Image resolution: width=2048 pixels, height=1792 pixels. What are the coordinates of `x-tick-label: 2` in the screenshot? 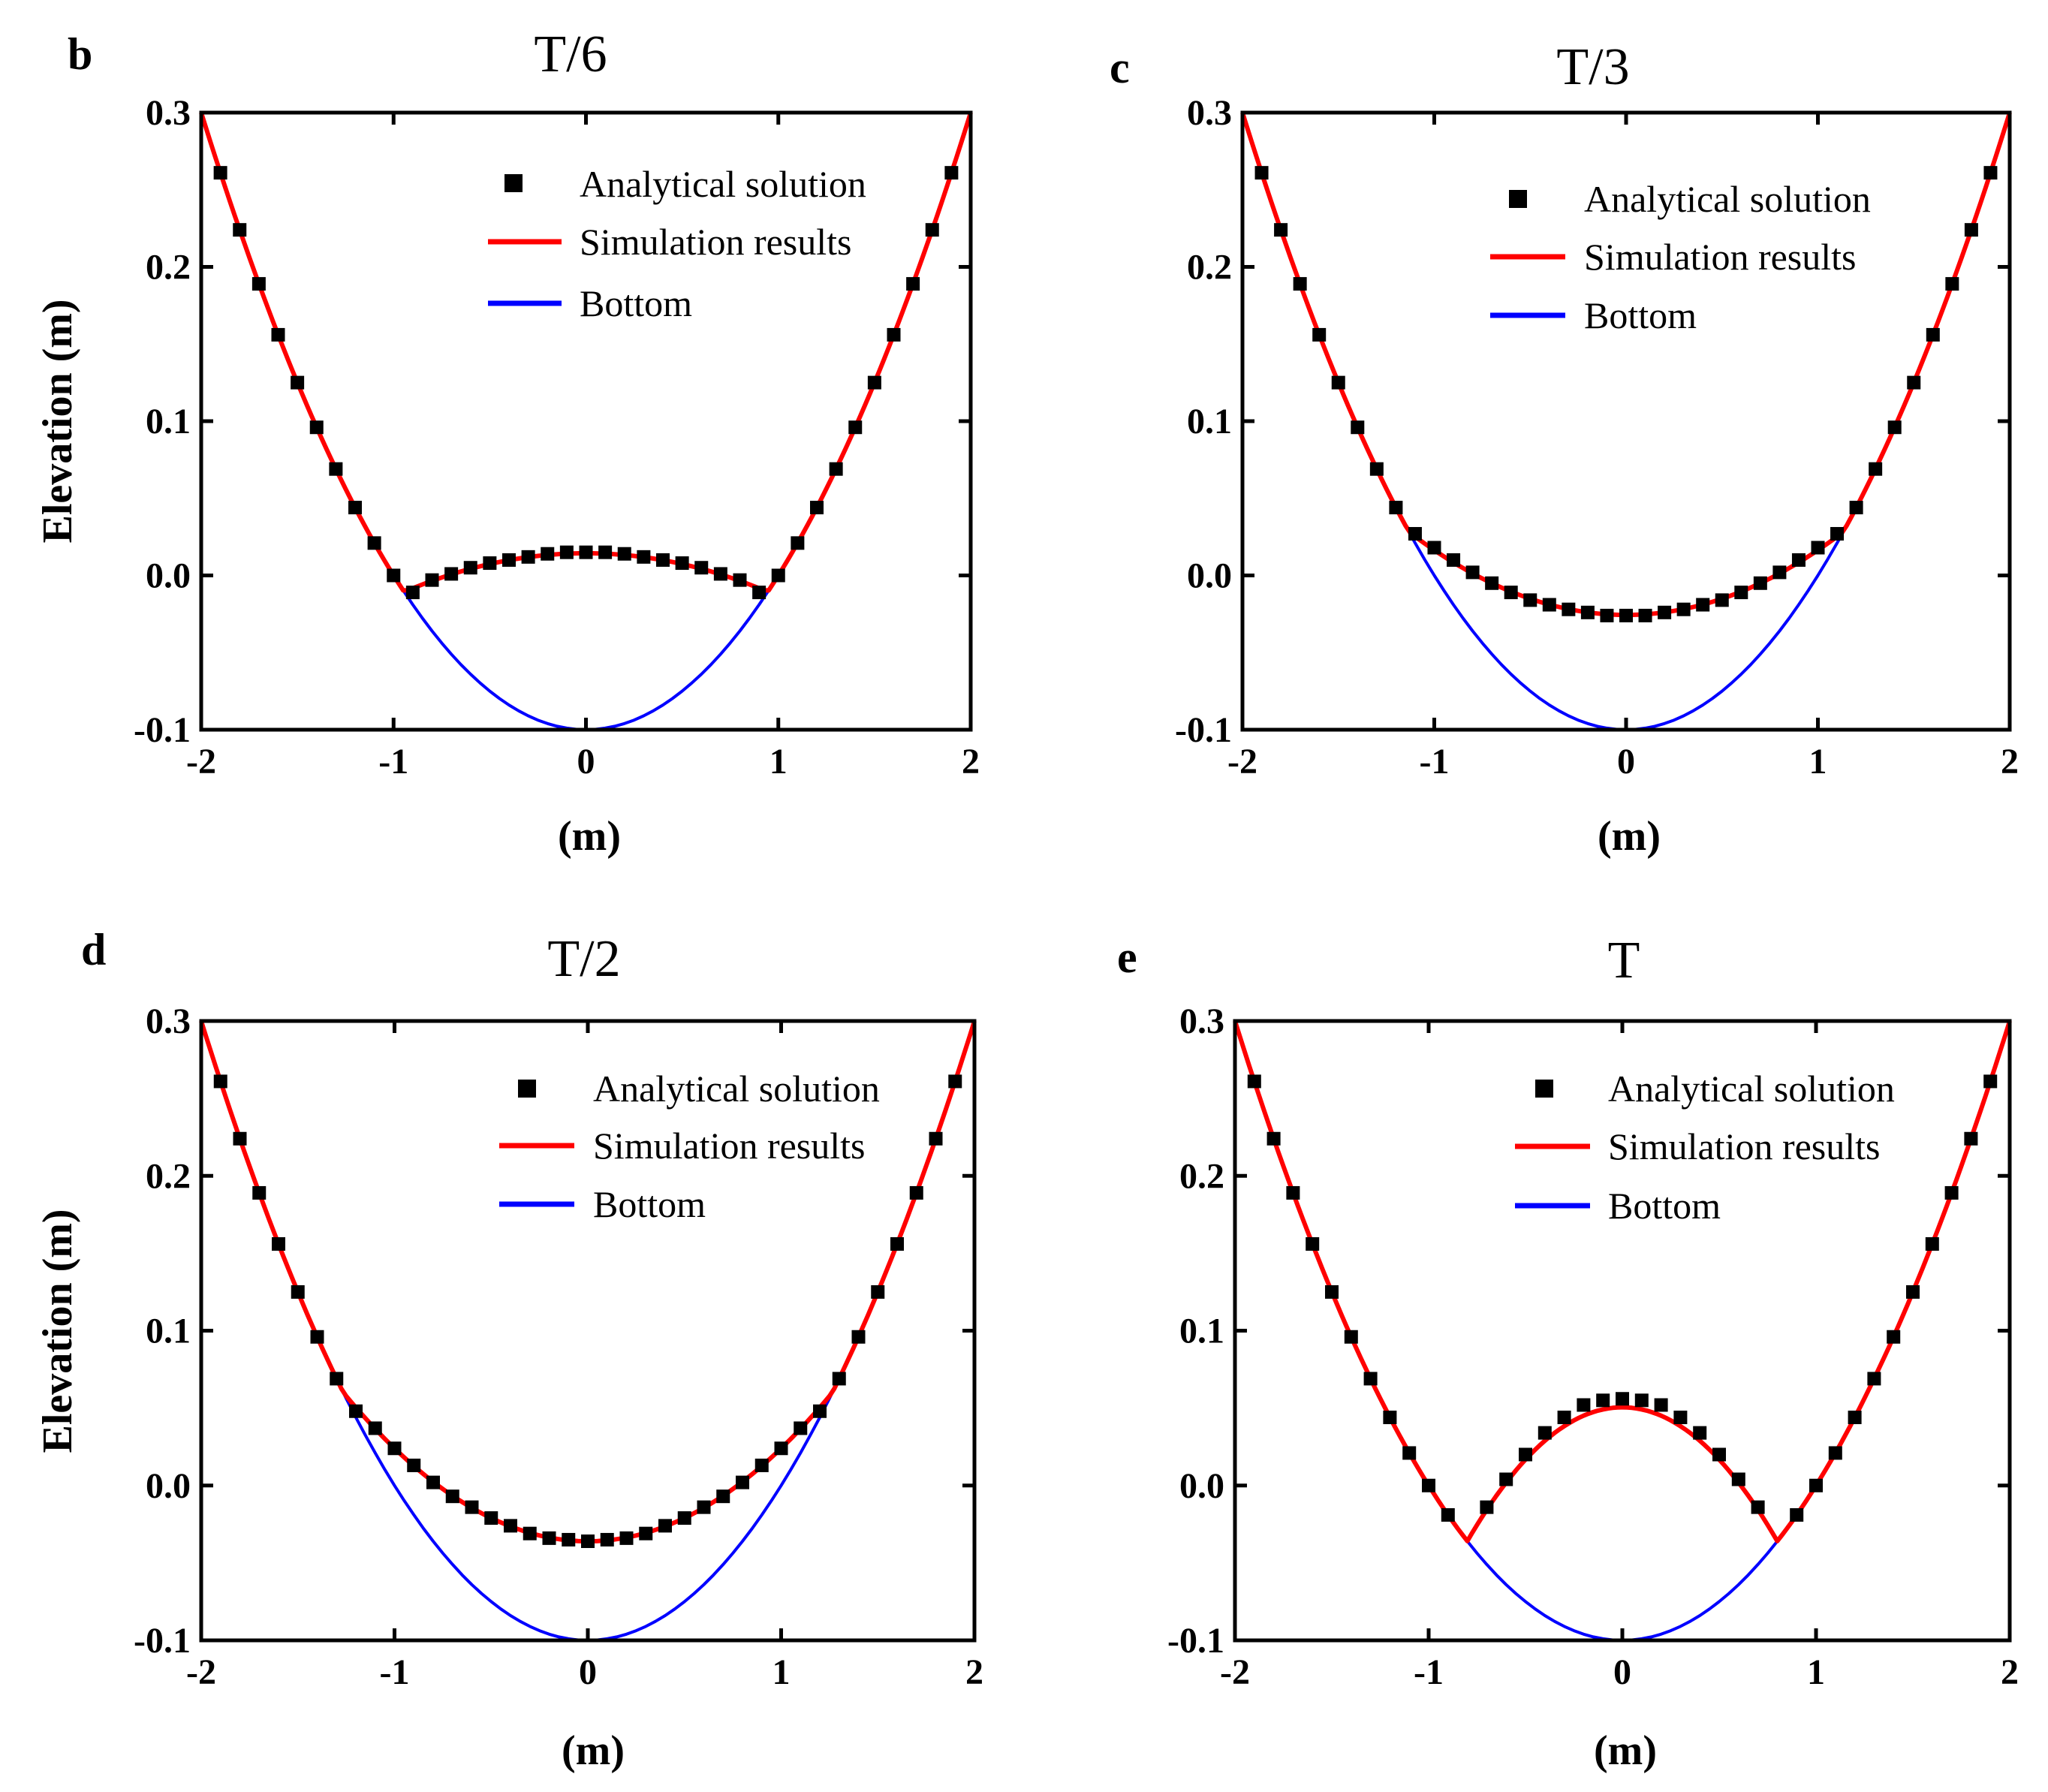 It's located at (974, 1672).